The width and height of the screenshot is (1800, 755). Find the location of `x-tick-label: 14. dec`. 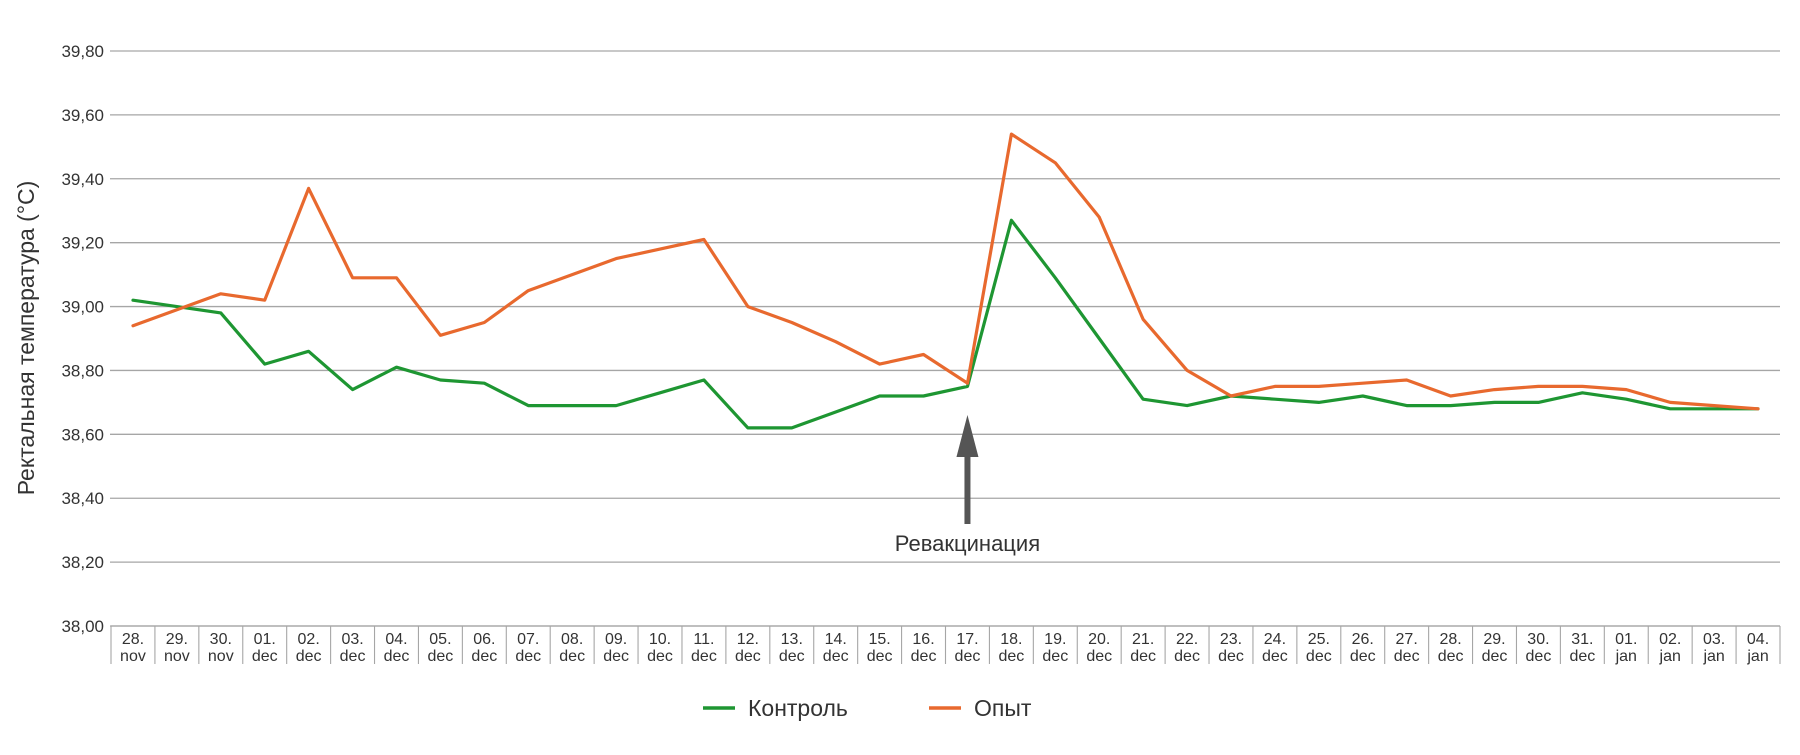

x-tick-label: 14. dec is located at coordinates (836, 648).